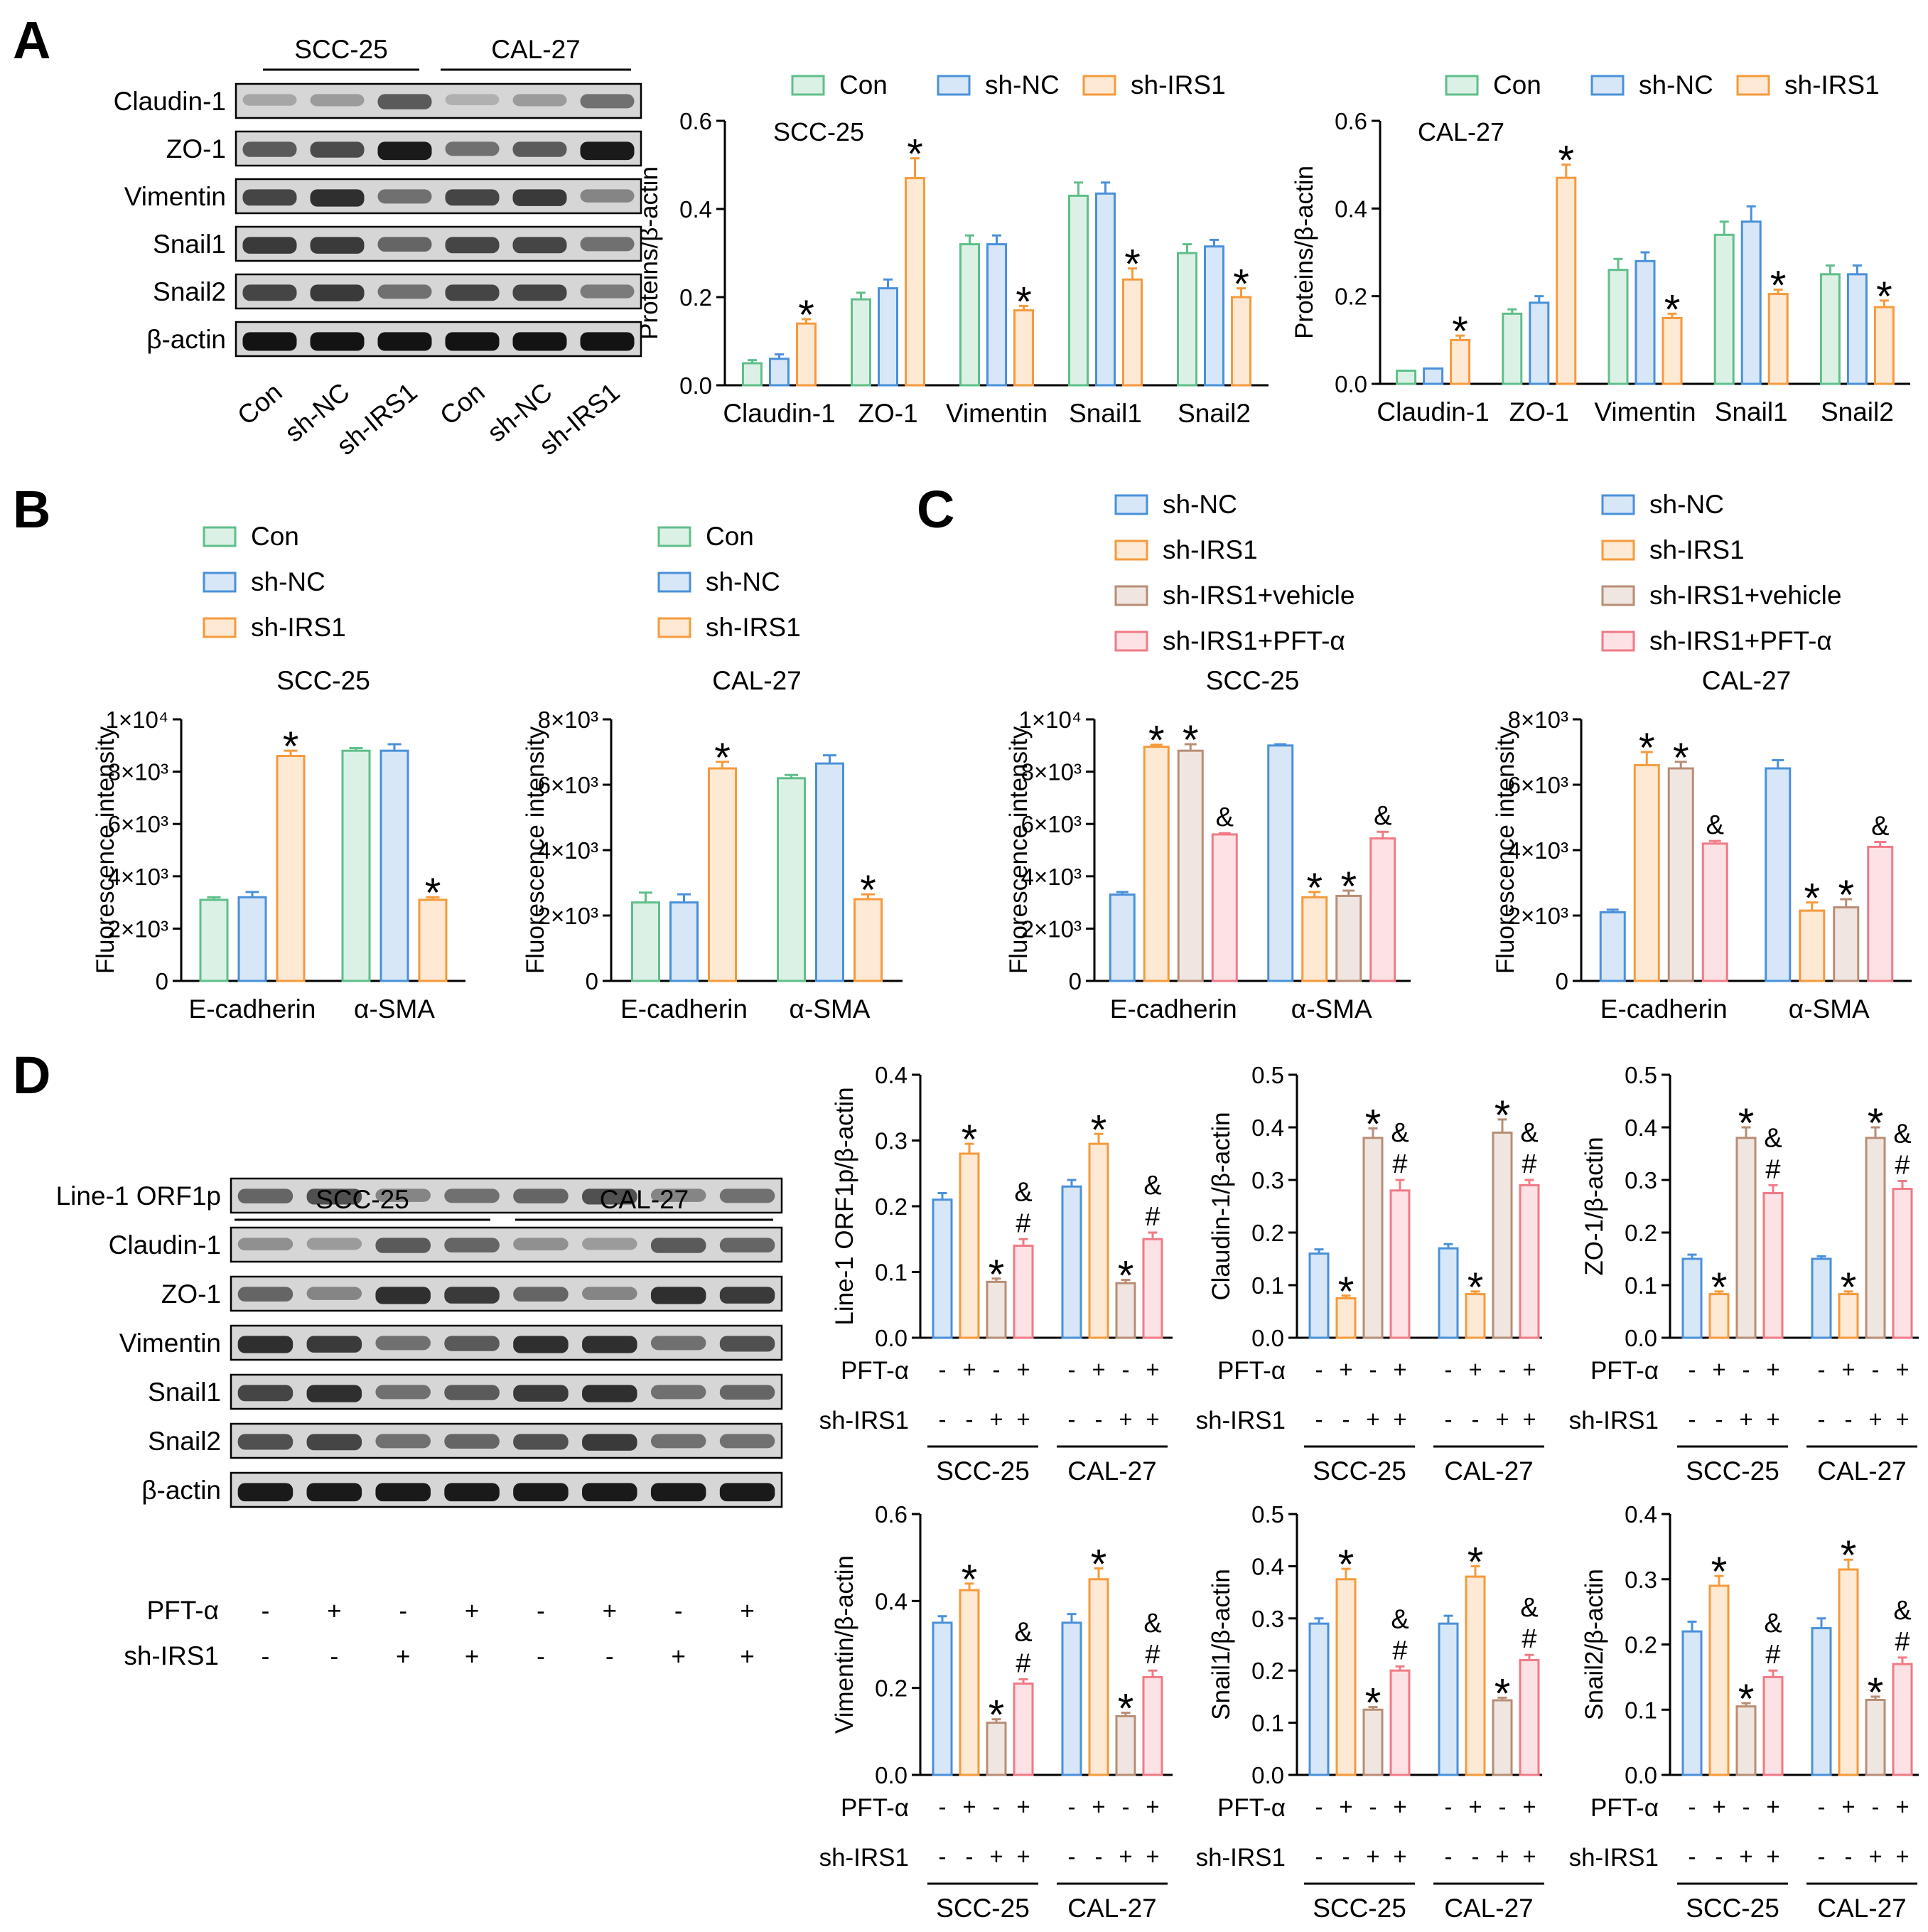 The width and height of the screenshot is (1928, 1932). What do you see at coordinates (678, 1656) in the screenshot?
I see `blot-shirs1-sign: +` at bounding box center [678, 1656].